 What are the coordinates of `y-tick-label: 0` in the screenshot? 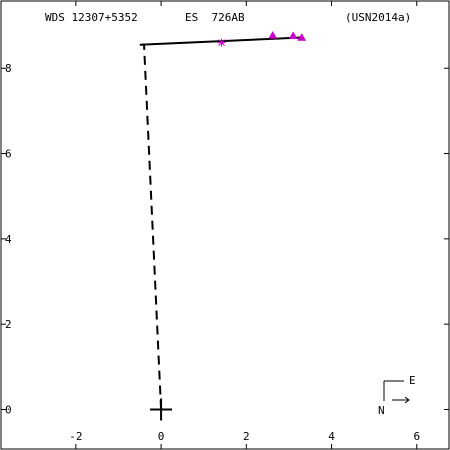 It's located at (8, 409).